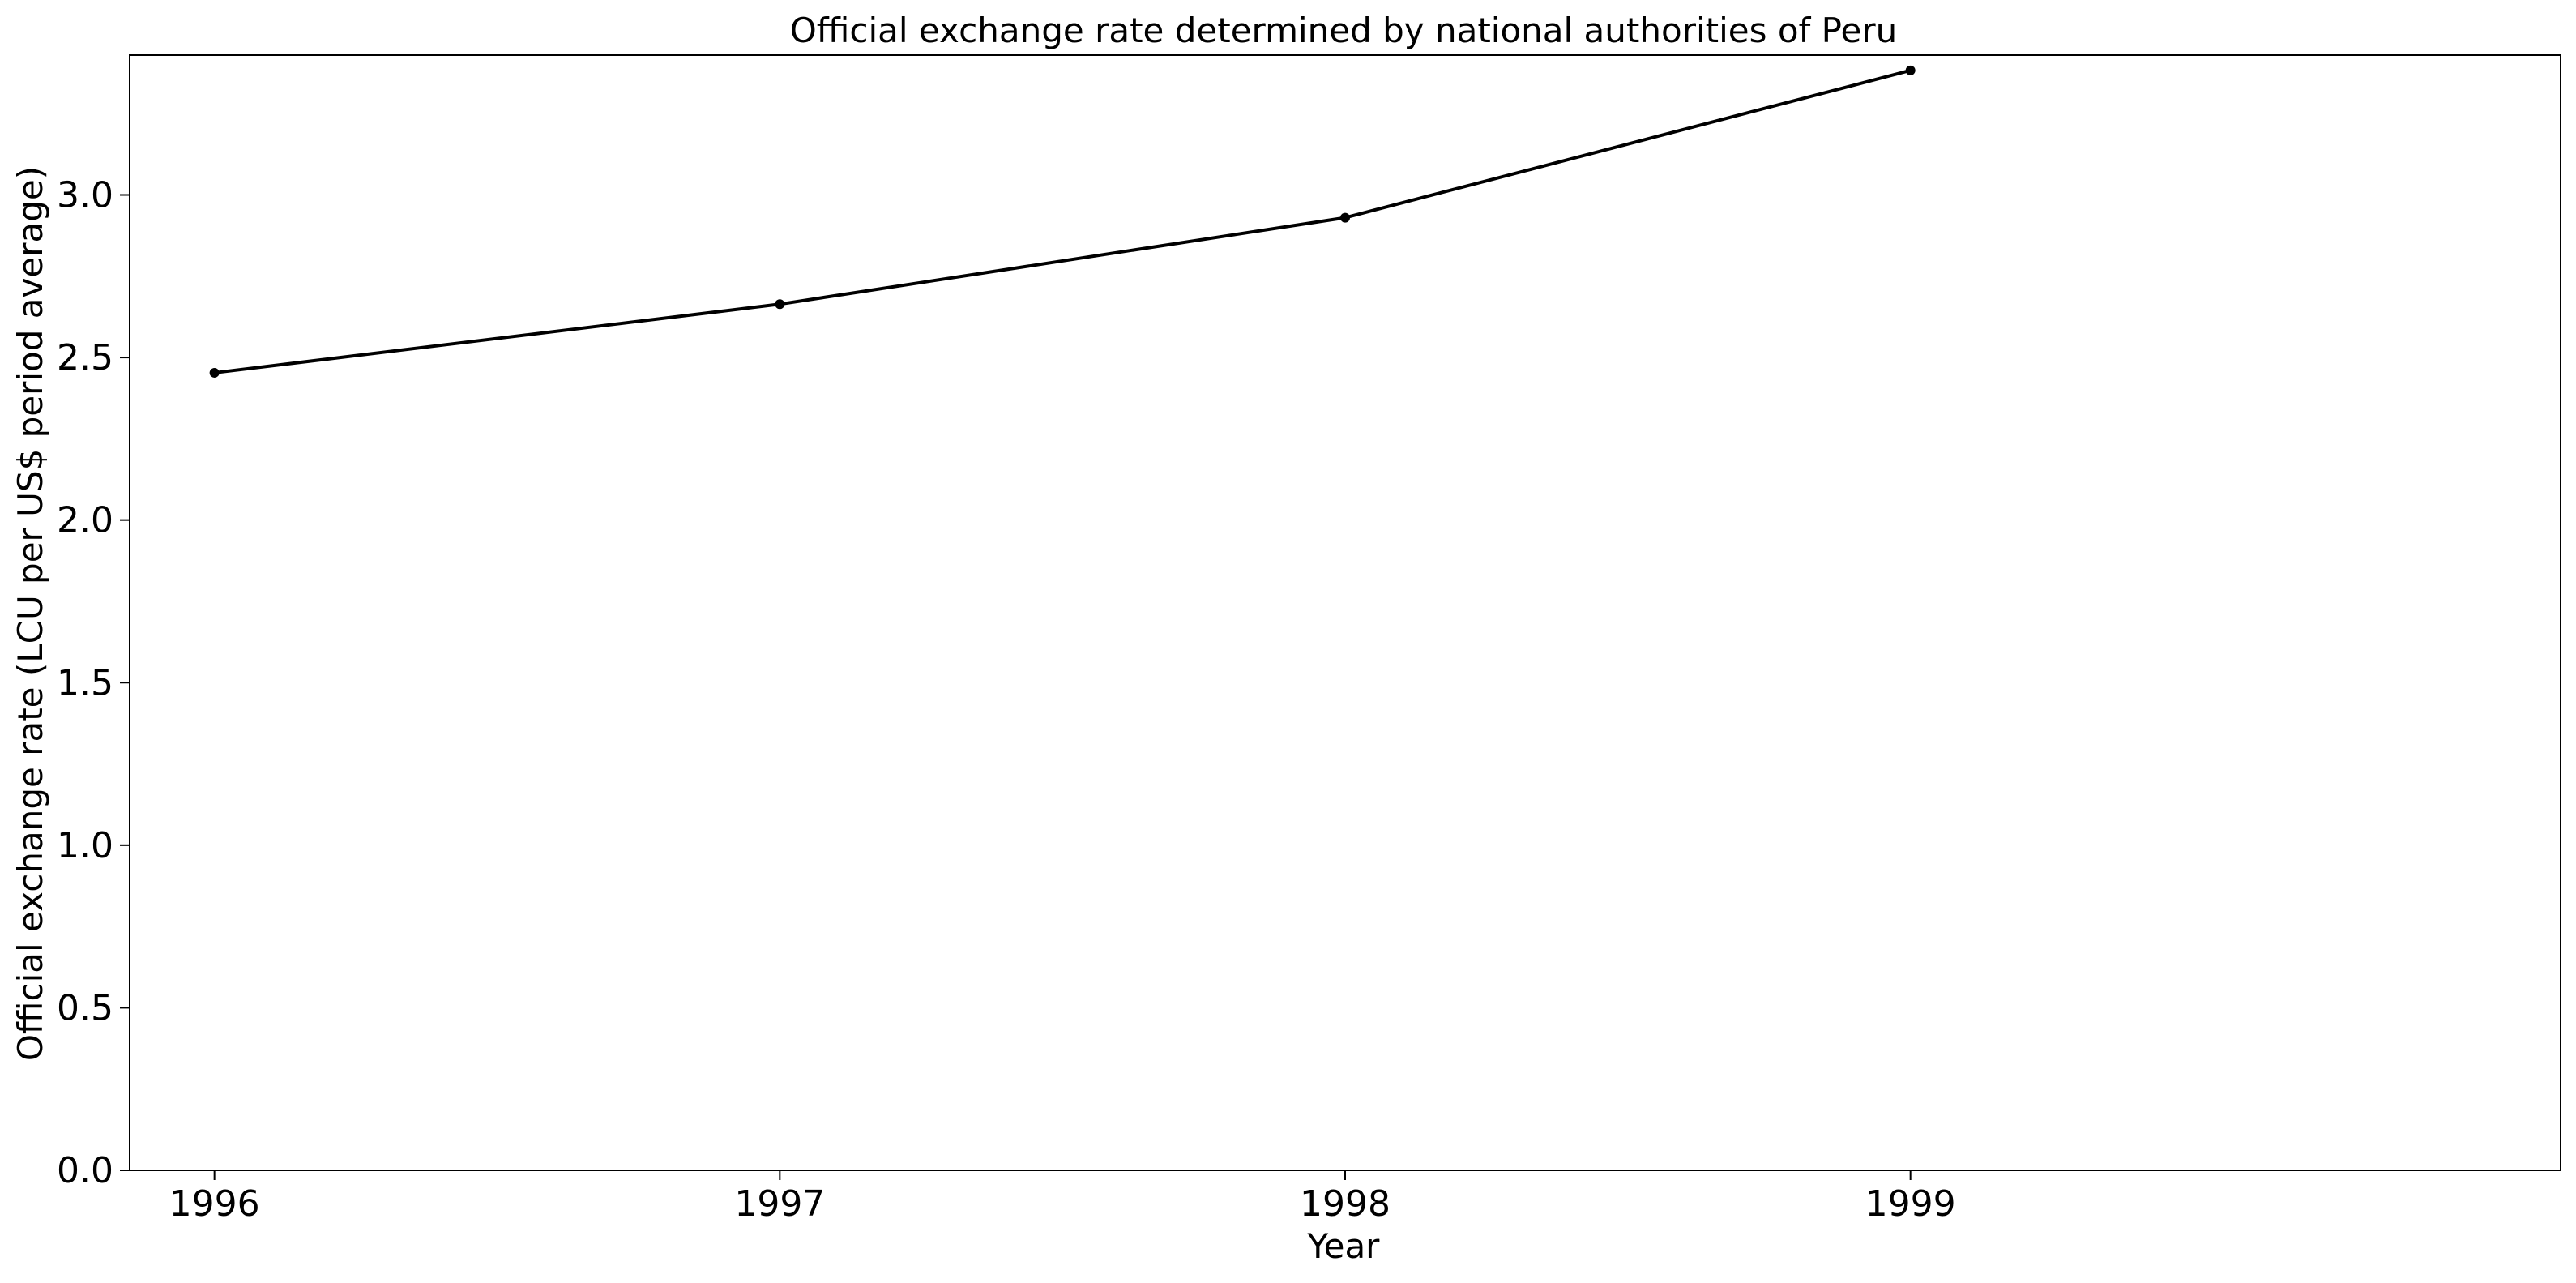 The width and height of the screenshot is (2576, 1283). What do you see at coordinates (85, 845) in the screenshot?
I see `y-tick-label: 1.0` at bounding box center [85, 845].